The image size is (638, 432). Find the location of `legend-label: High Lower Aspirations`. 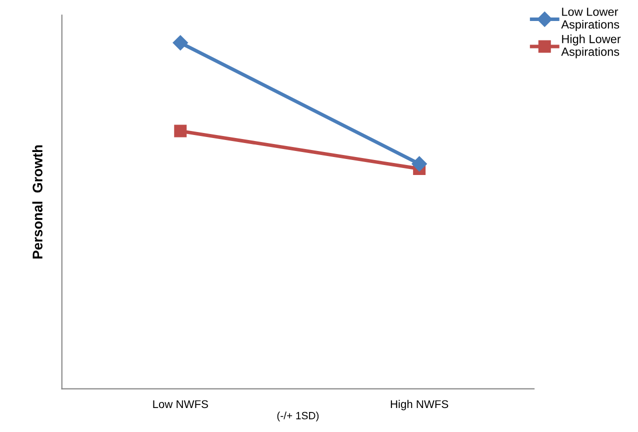

legend-label: High Lower Aspirations is located at coordinates (591, 46).